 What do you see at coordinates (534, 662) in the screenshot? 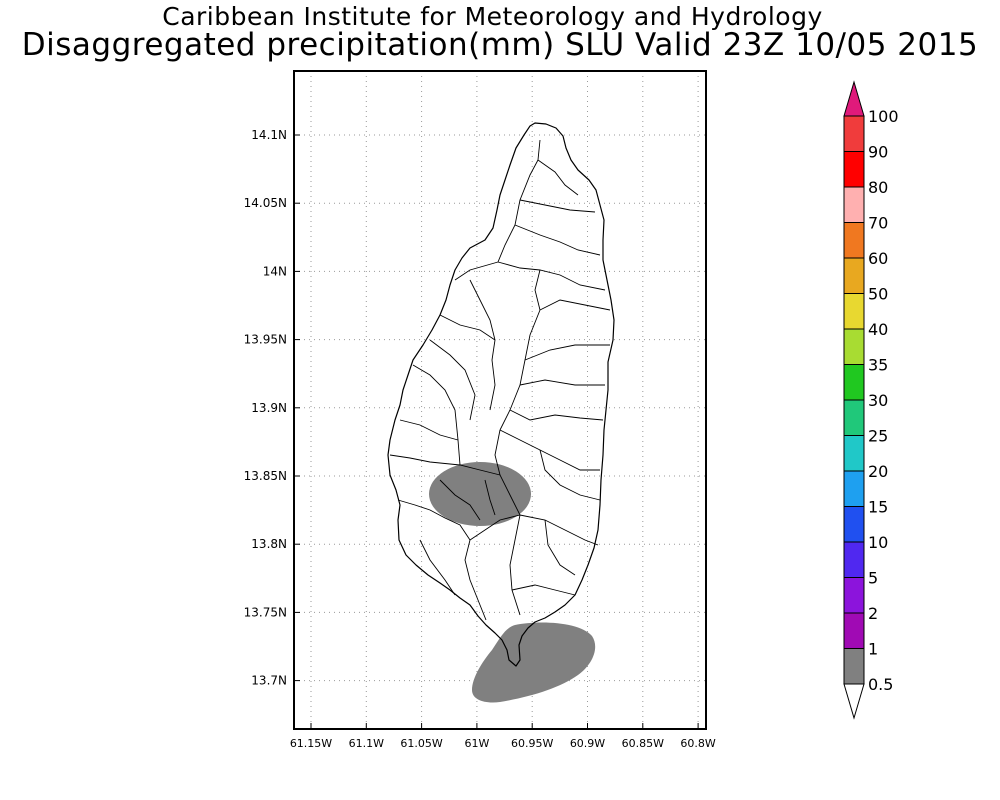
I see `precip-area-south` at bounding box center [534, 662].